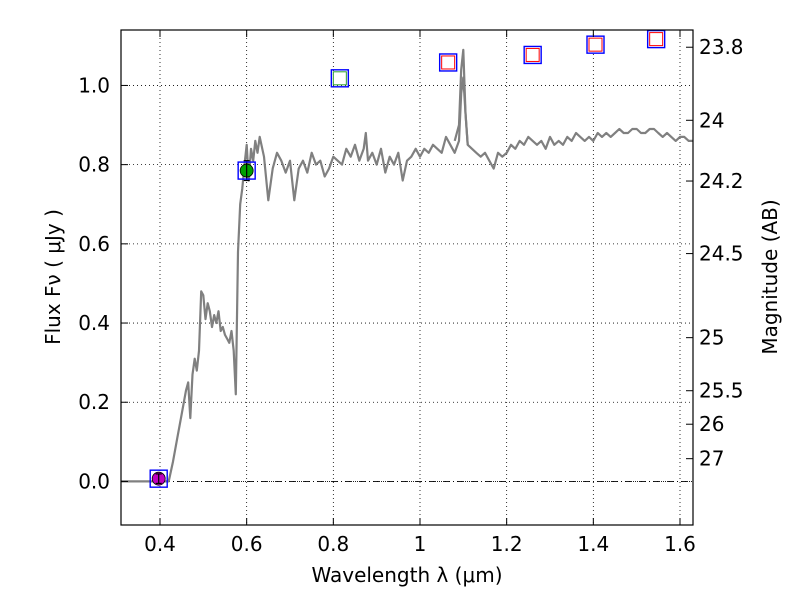 The image size is (800, 600). I want to click on y-tick-label: 0.4, so click(94, 323).